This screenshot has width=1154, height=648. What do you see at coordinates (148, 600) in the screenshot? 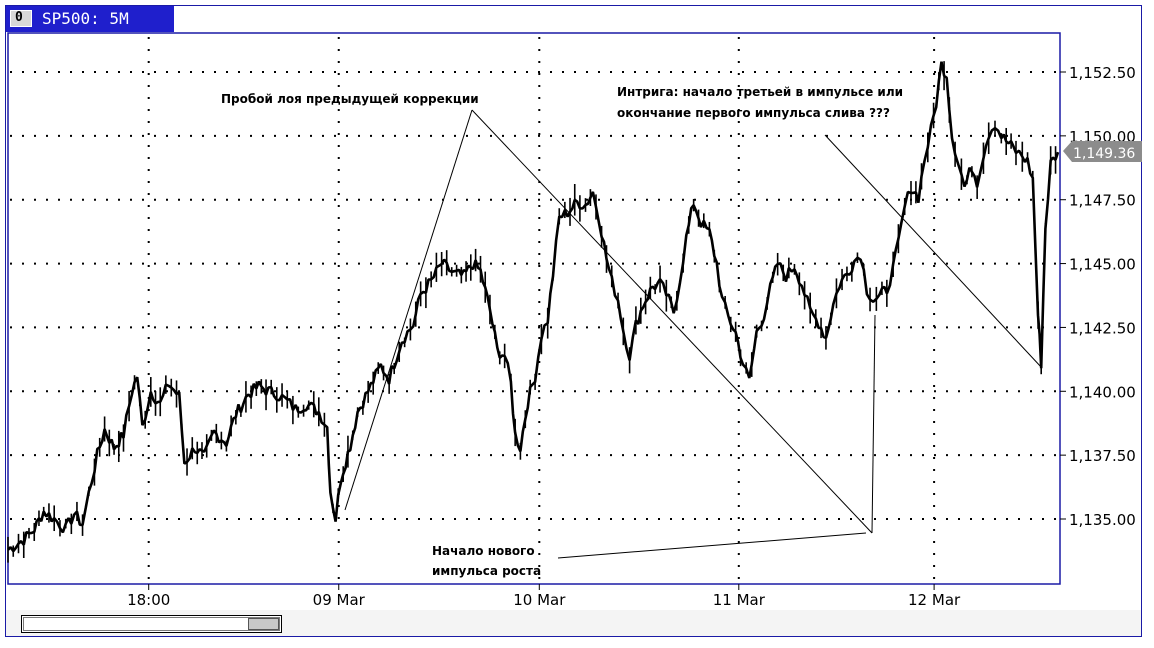
I see `x-tick-label: 18:00` at bounding box center [148, 600].